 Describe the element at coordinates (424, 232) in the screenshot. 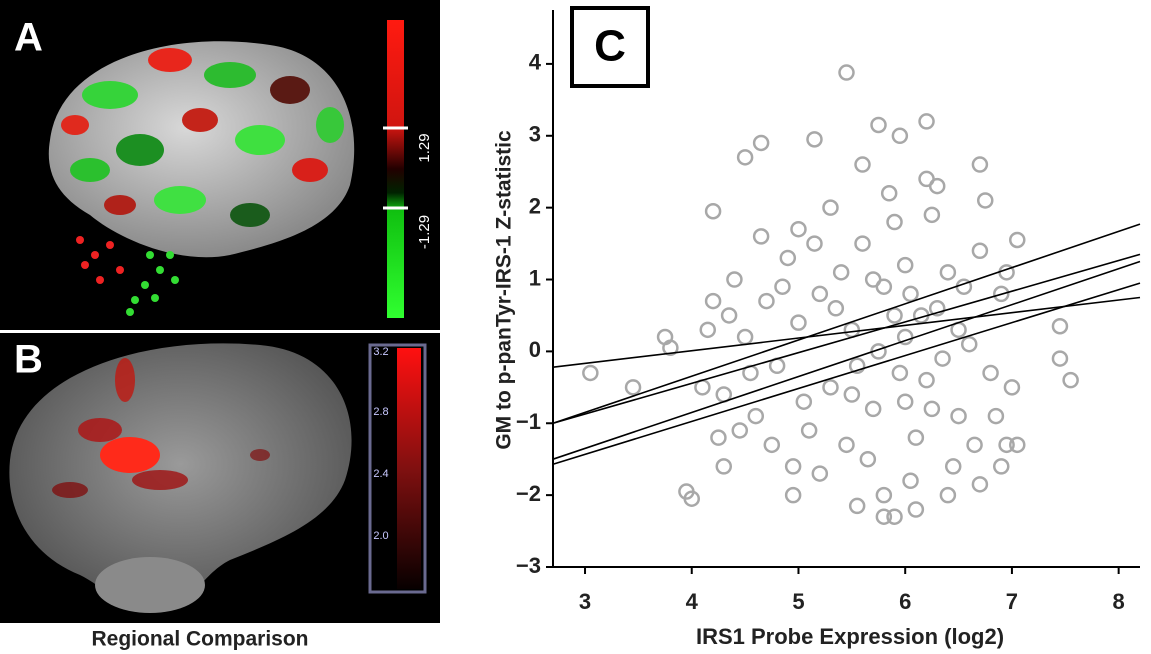

I see `colorbar-label: -1.29` at that location.